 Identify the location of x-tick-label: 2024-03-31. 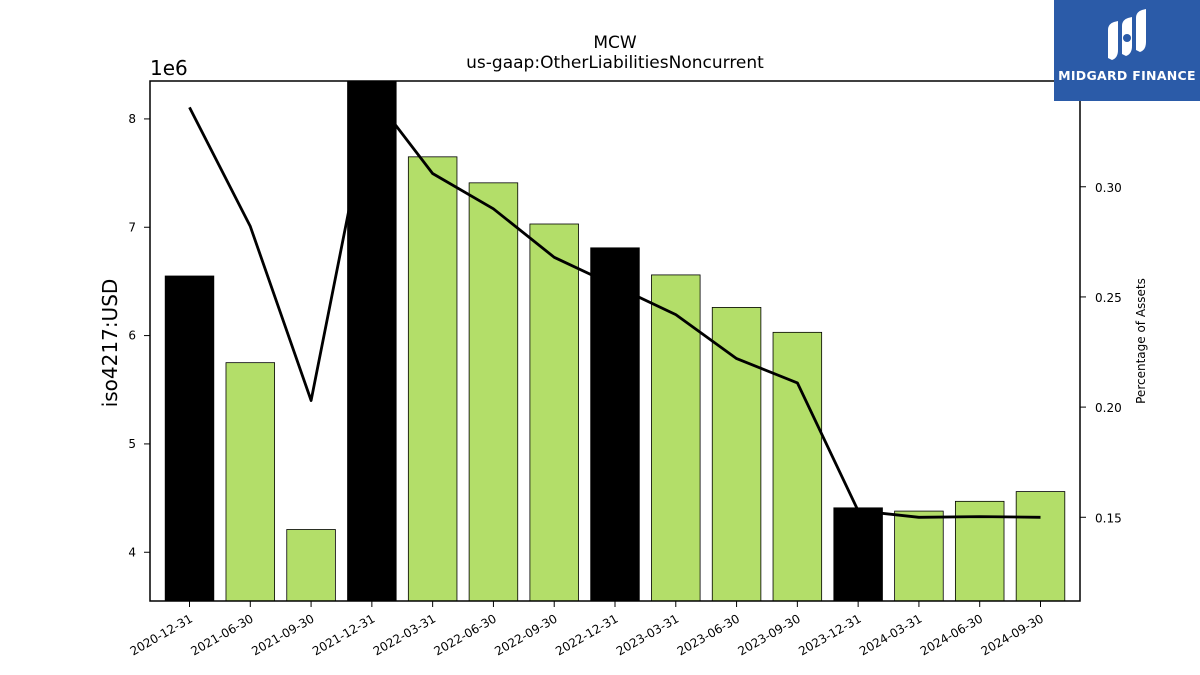
(890, 634).